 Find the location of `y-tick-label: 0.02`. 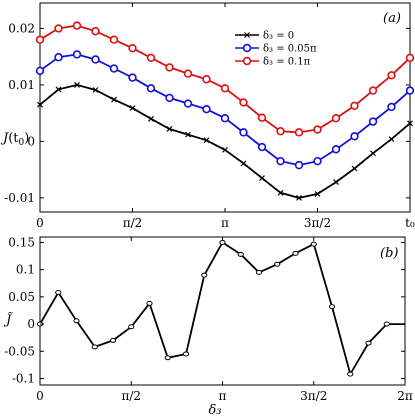

y-tick-label: 0.02 is located at coordinates (21, 28).